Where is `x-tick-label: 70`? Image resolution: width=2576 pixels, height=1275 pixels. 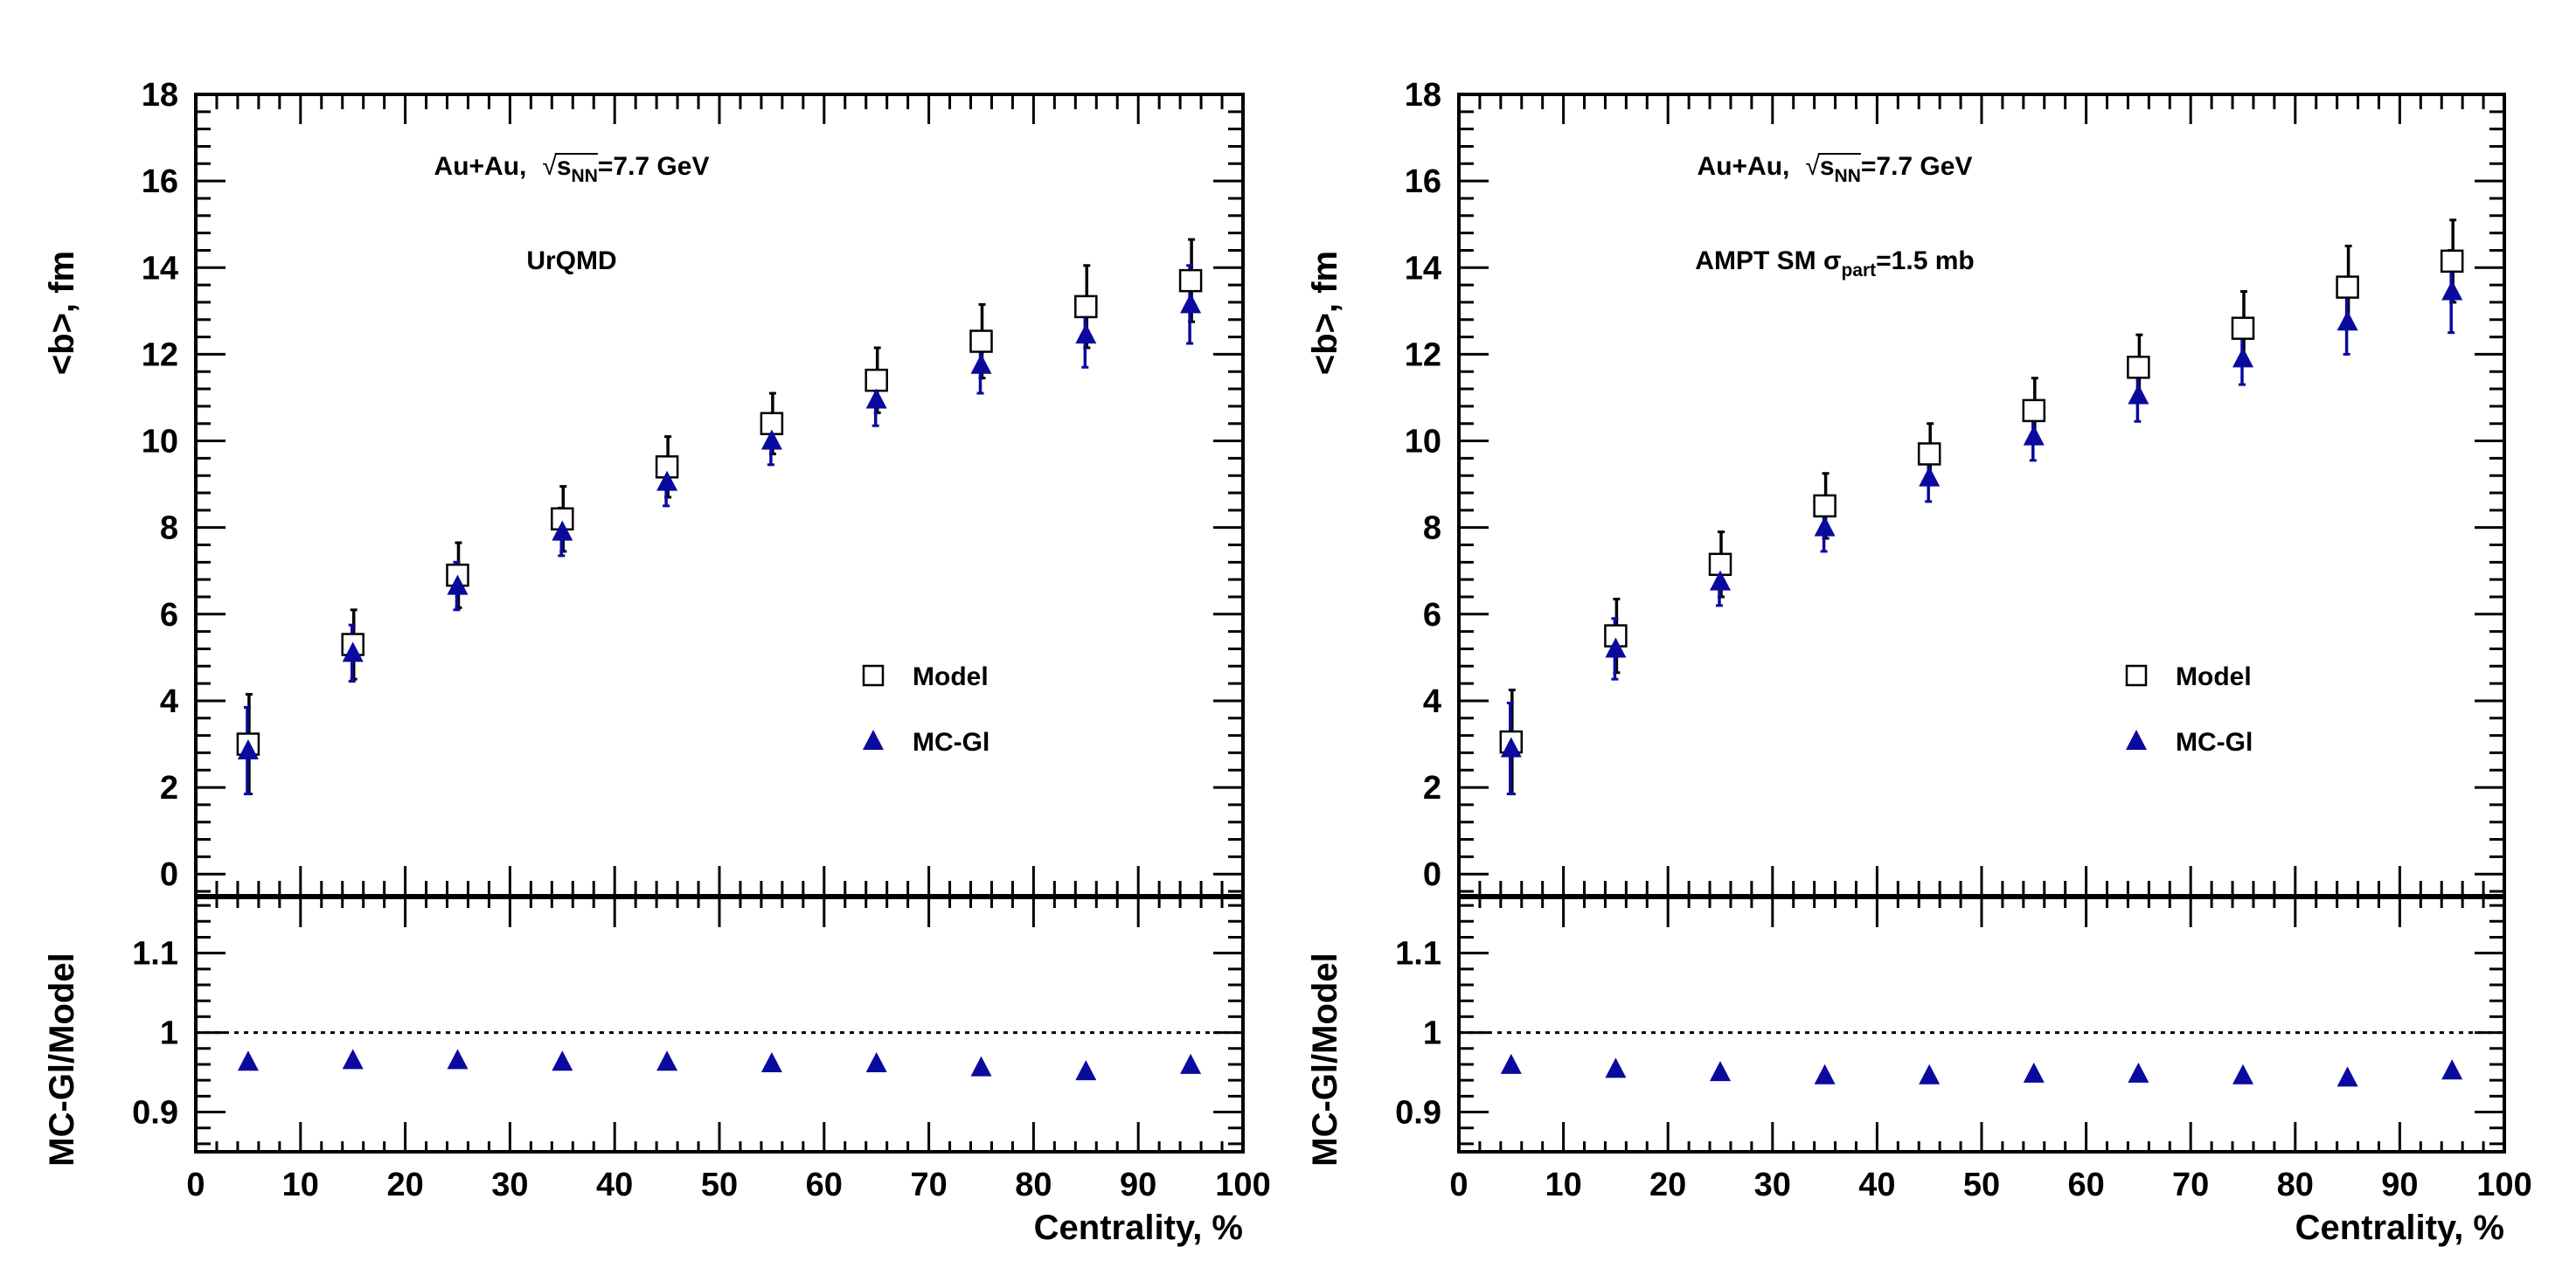 x-tick-label: 70 is located at coordinates (2190, 1185).